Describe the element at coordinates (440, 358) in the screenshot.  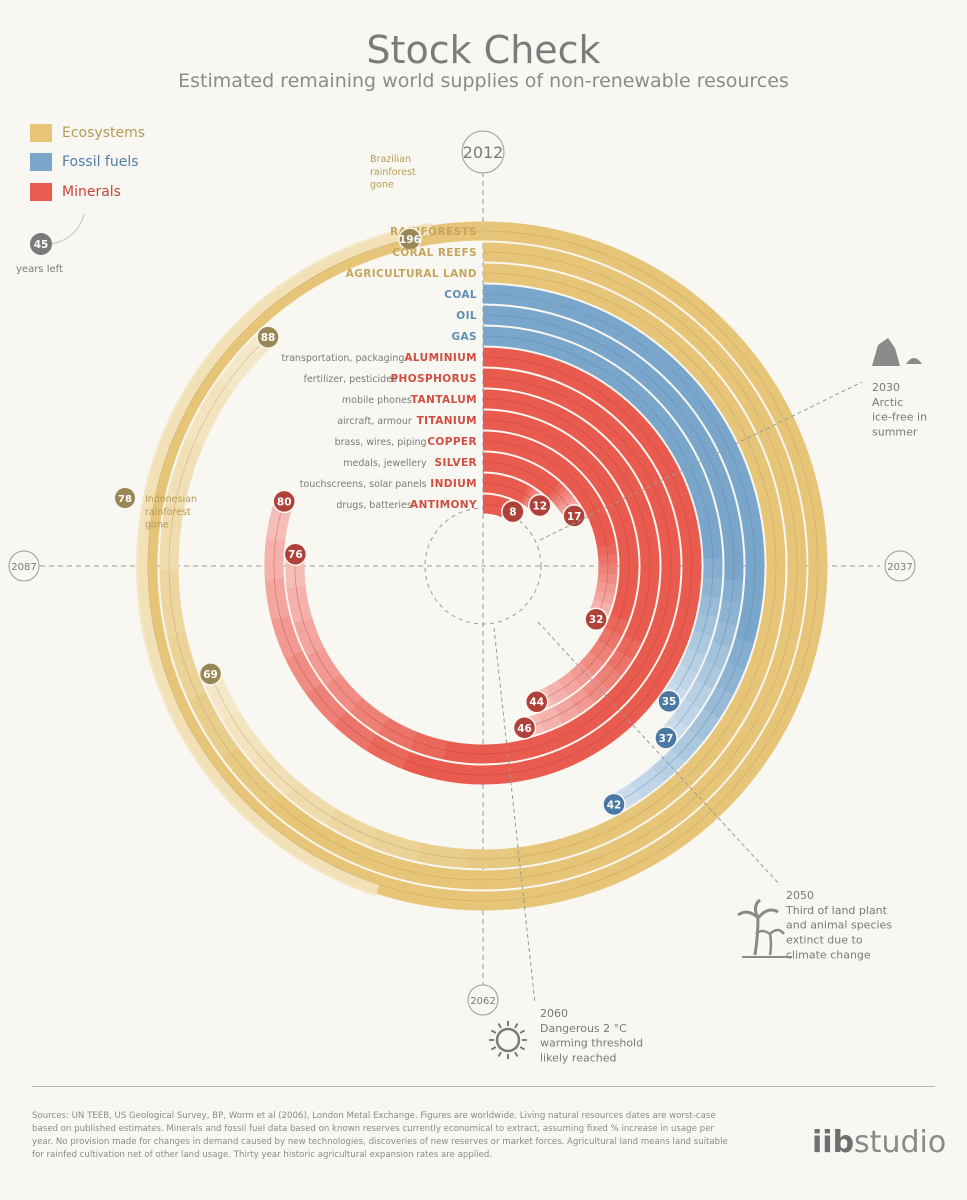
I see `category-label-aluminium: ALUMINIUM` at that location.